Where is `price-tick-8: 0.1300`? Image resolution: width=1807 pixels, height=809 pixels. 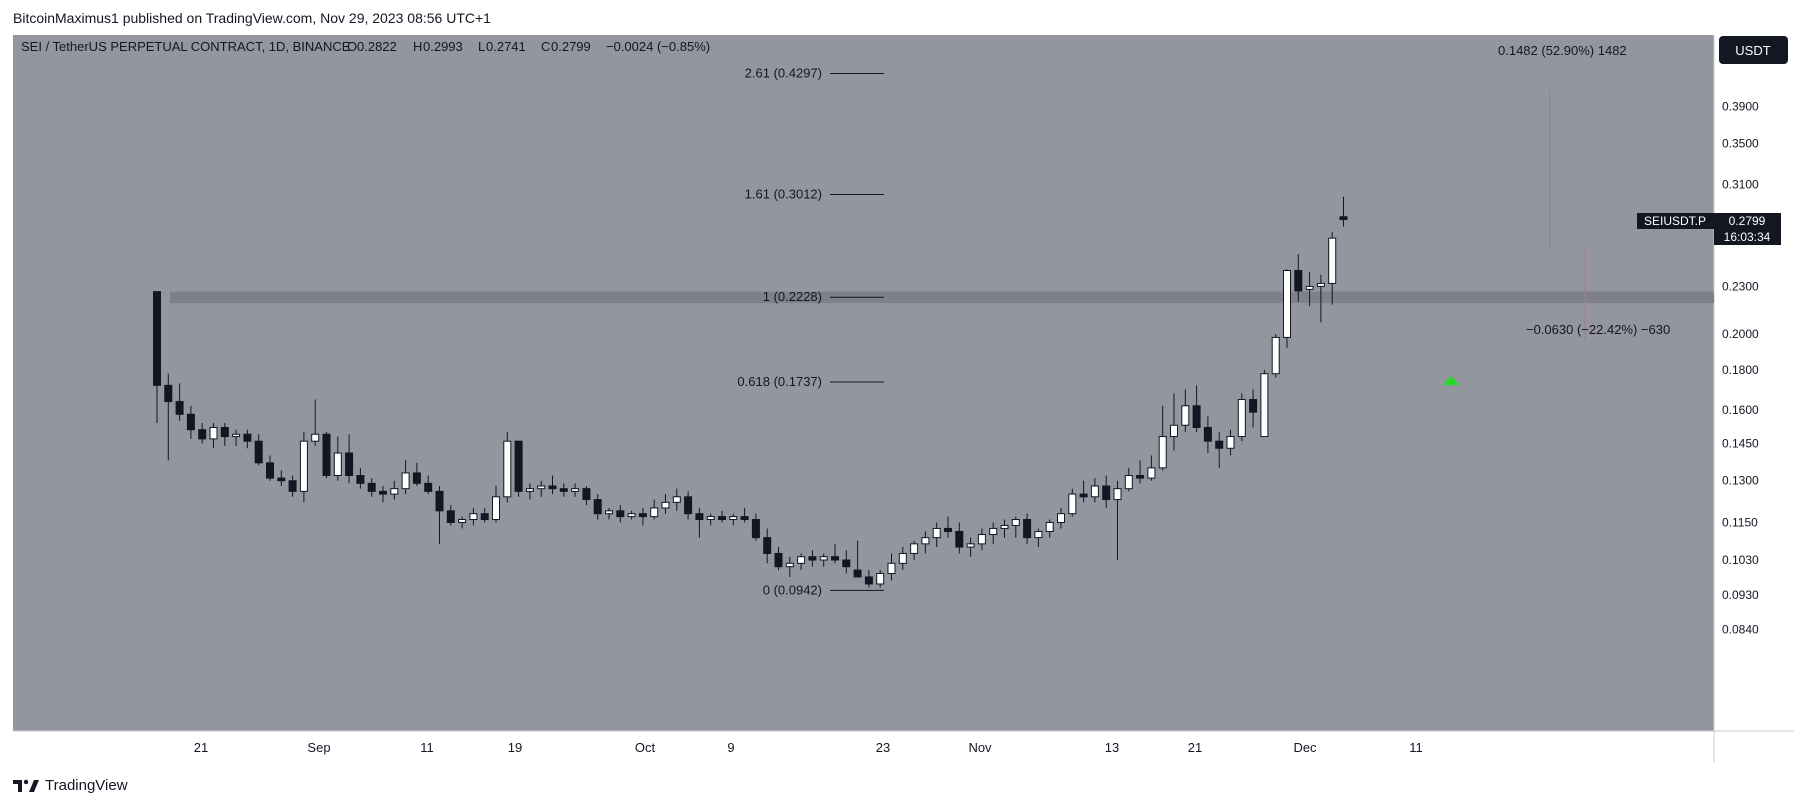 price-tick-8: 0.1300 is located at coordinates (1740, 481).